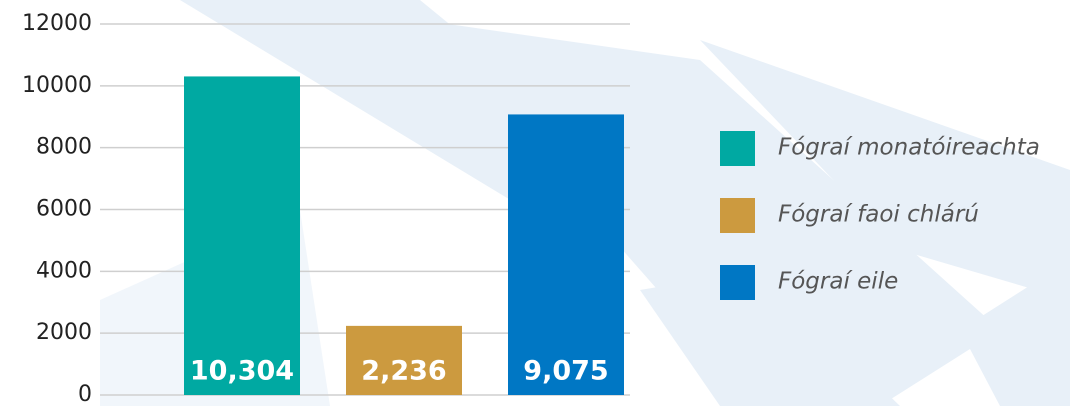 The image size is (1070, 406). Describe the element at coordinates (878, 215) in the screenshot. I see `legend-label: Fógraí faoi chlárú` at that location.